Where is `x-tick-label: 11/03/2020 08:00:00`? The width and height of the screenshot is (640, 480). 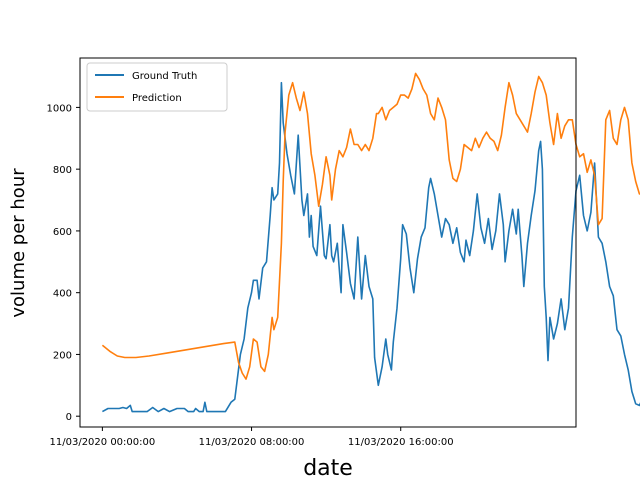 x-tick-label: 11/03/2020 08:00:00 is located at coordinates (252, 442).